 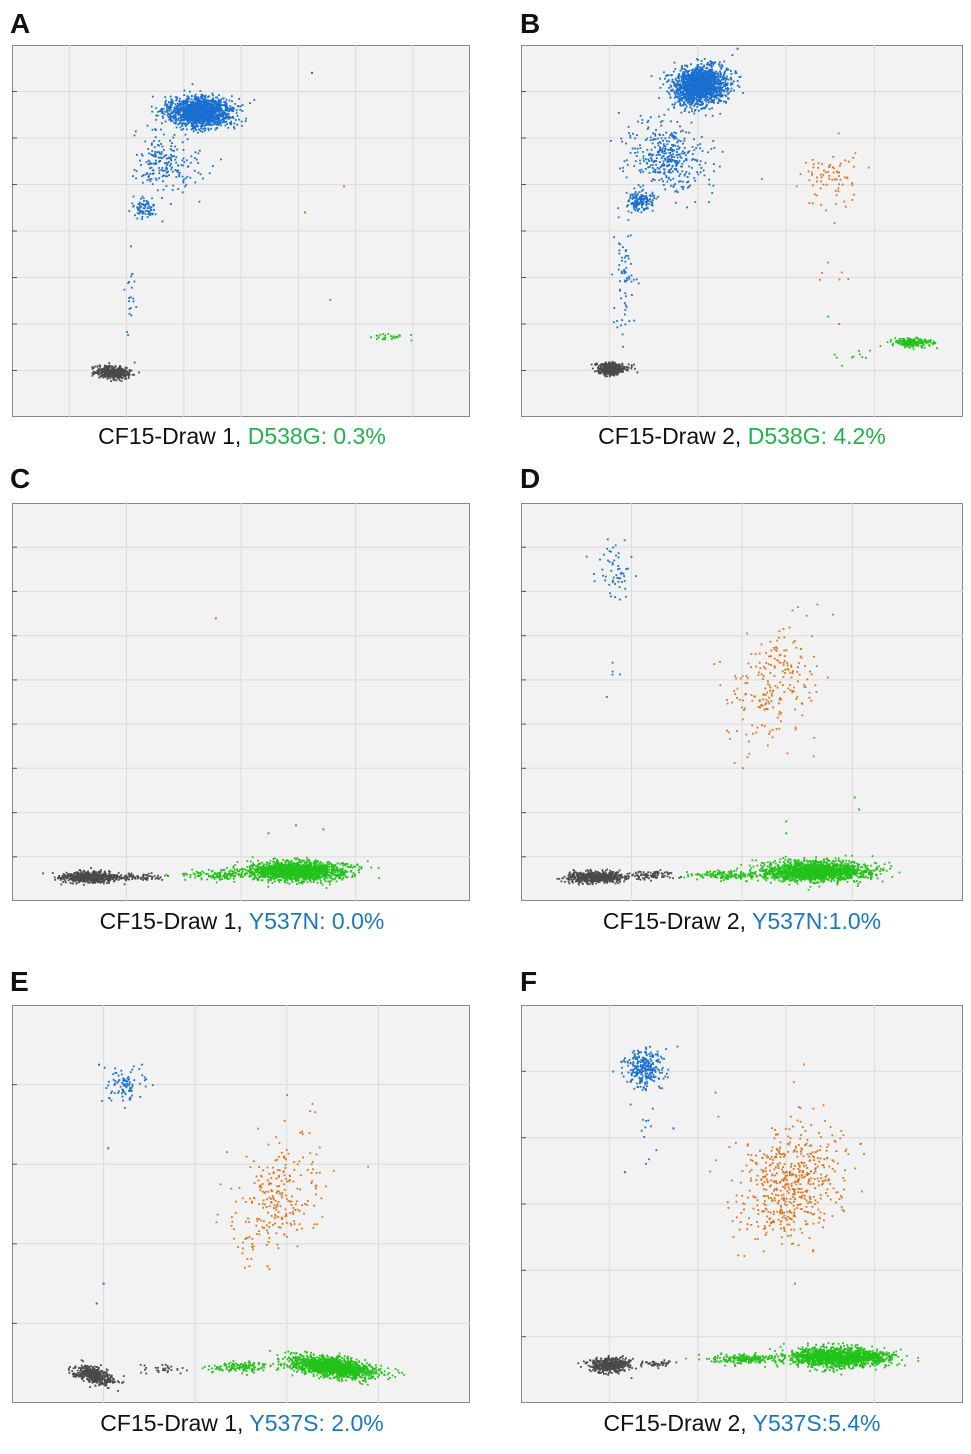 I want to click on cluster-blue, so click(x=697, y=89).